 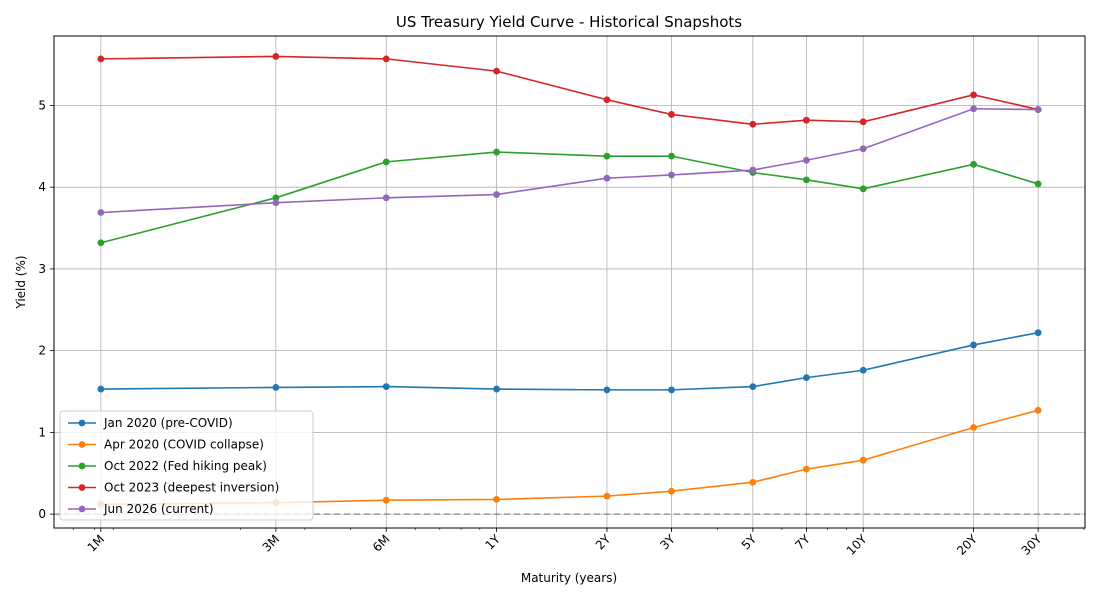 I want to click on y-tick-label: 5, so click(x=42, y=105).